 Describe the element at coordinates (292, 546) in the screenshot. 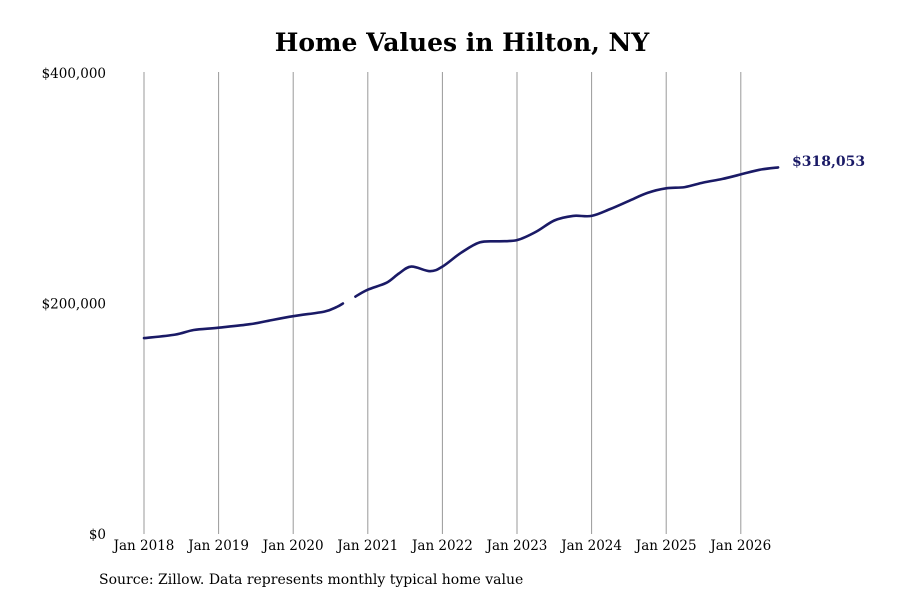

I see `x-tick-label: Jan 2020` at that location.